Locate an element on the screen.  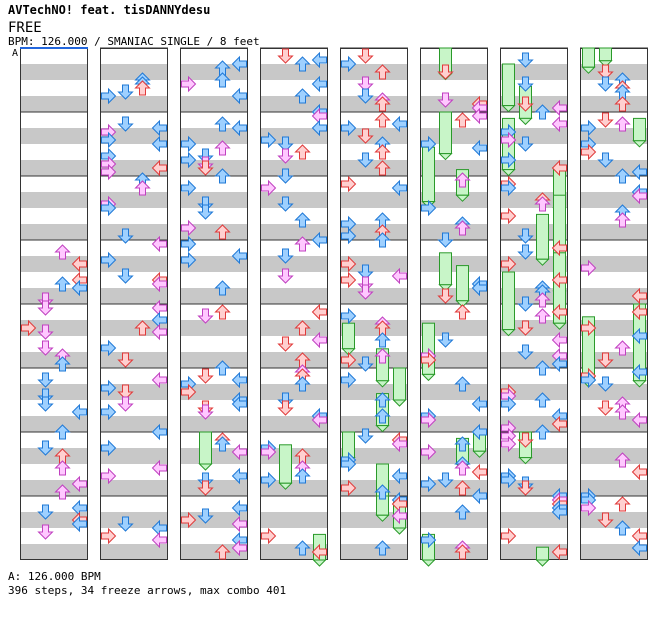
bpm-legend: A: 126.000 BPM is located at coordinates (54, 576).